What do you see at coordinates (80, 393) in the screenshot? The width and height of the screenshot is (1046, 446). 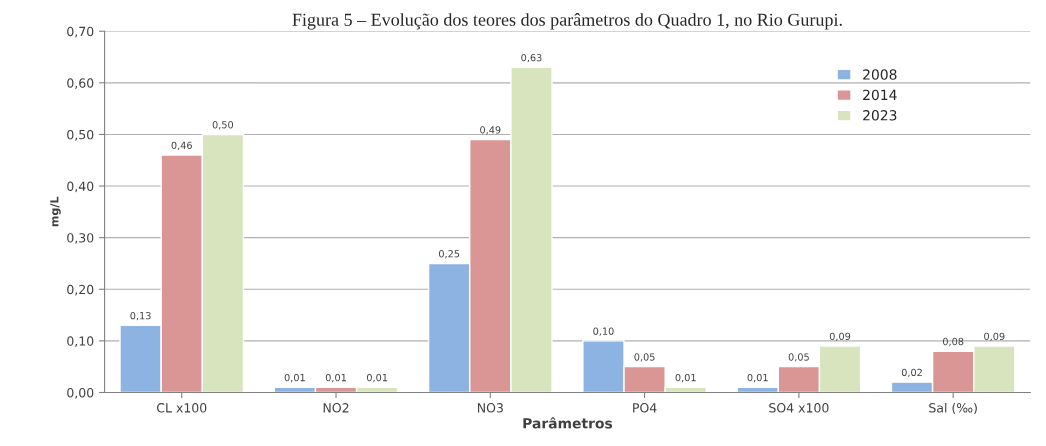 I see `y-tick-label: 0,00` at bounding box center [80, 393].